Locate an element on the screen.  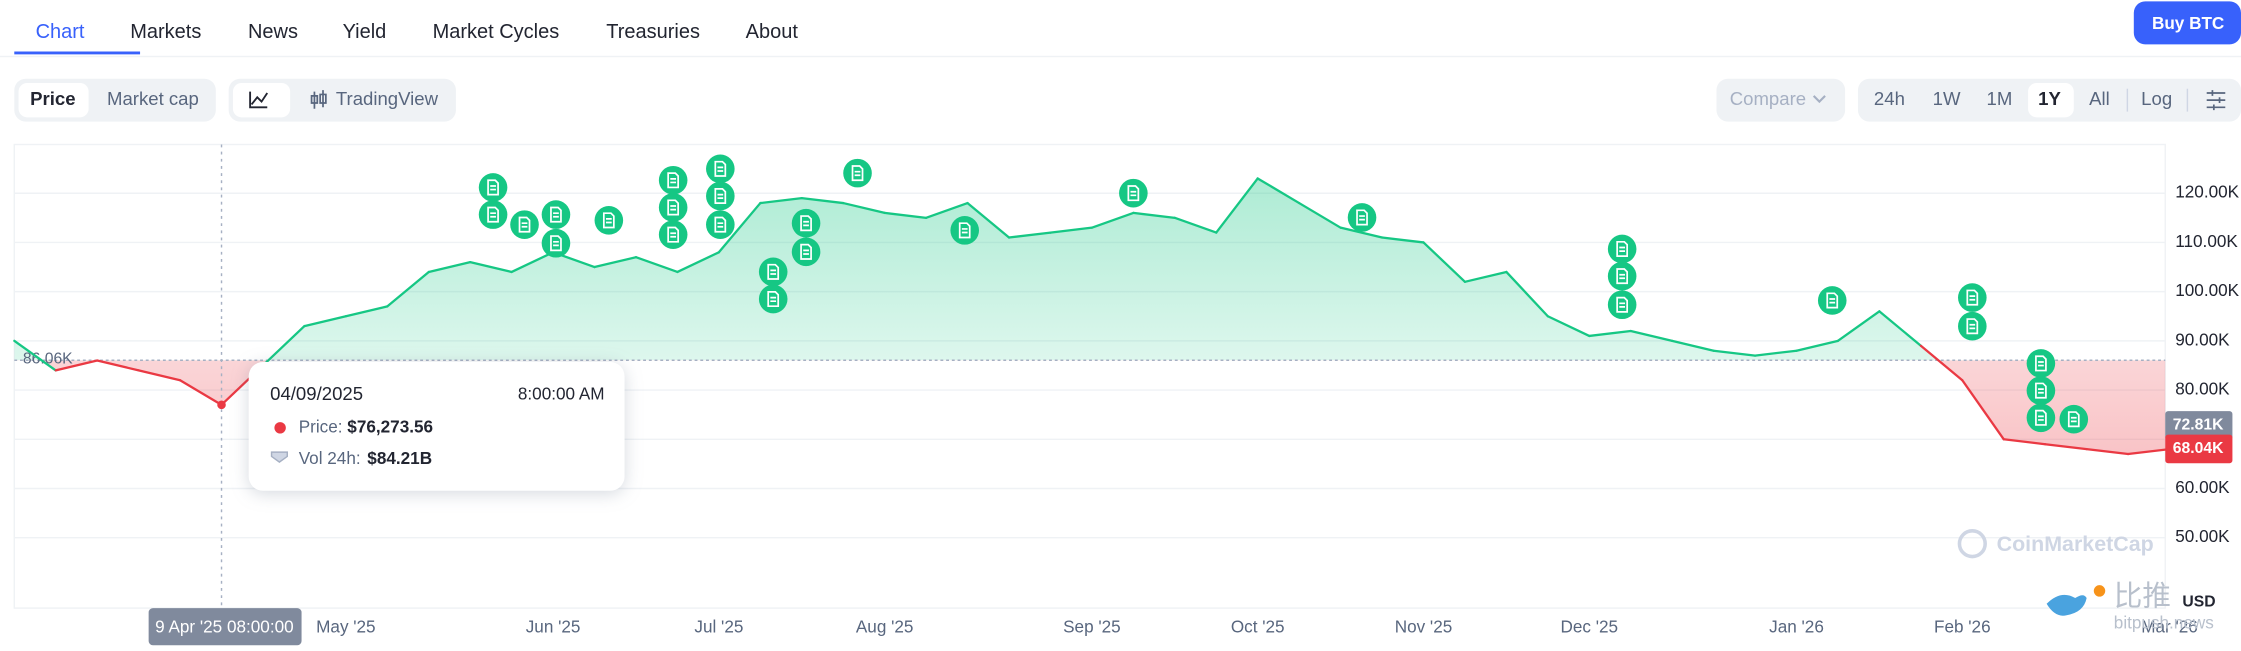
y-tick-label: 120.00K is located at coordinates (2207, 192).